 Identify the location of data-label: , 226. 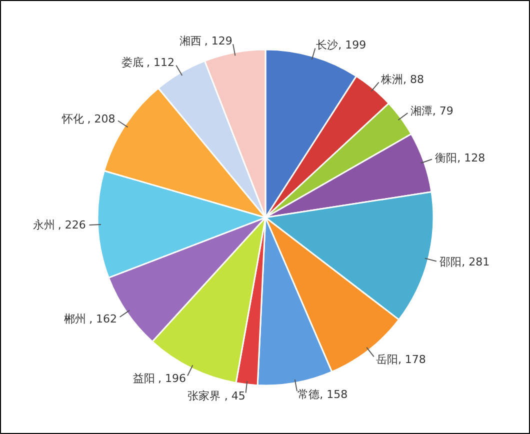
(72, 225).